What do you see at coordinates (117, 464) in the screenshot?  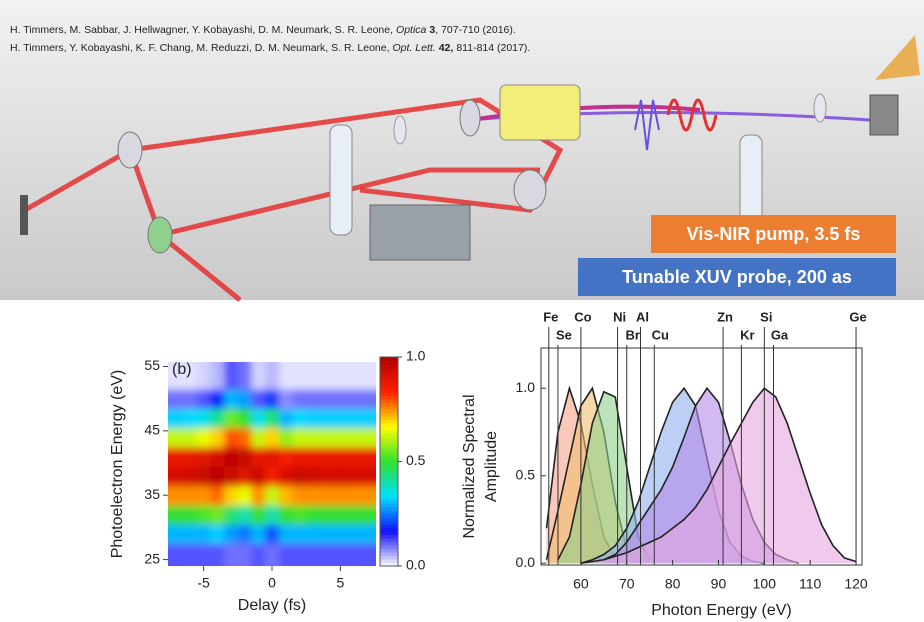 I see `y-axis-label: Photoelectron Energy (eV)` at bounding box center [117, 464].